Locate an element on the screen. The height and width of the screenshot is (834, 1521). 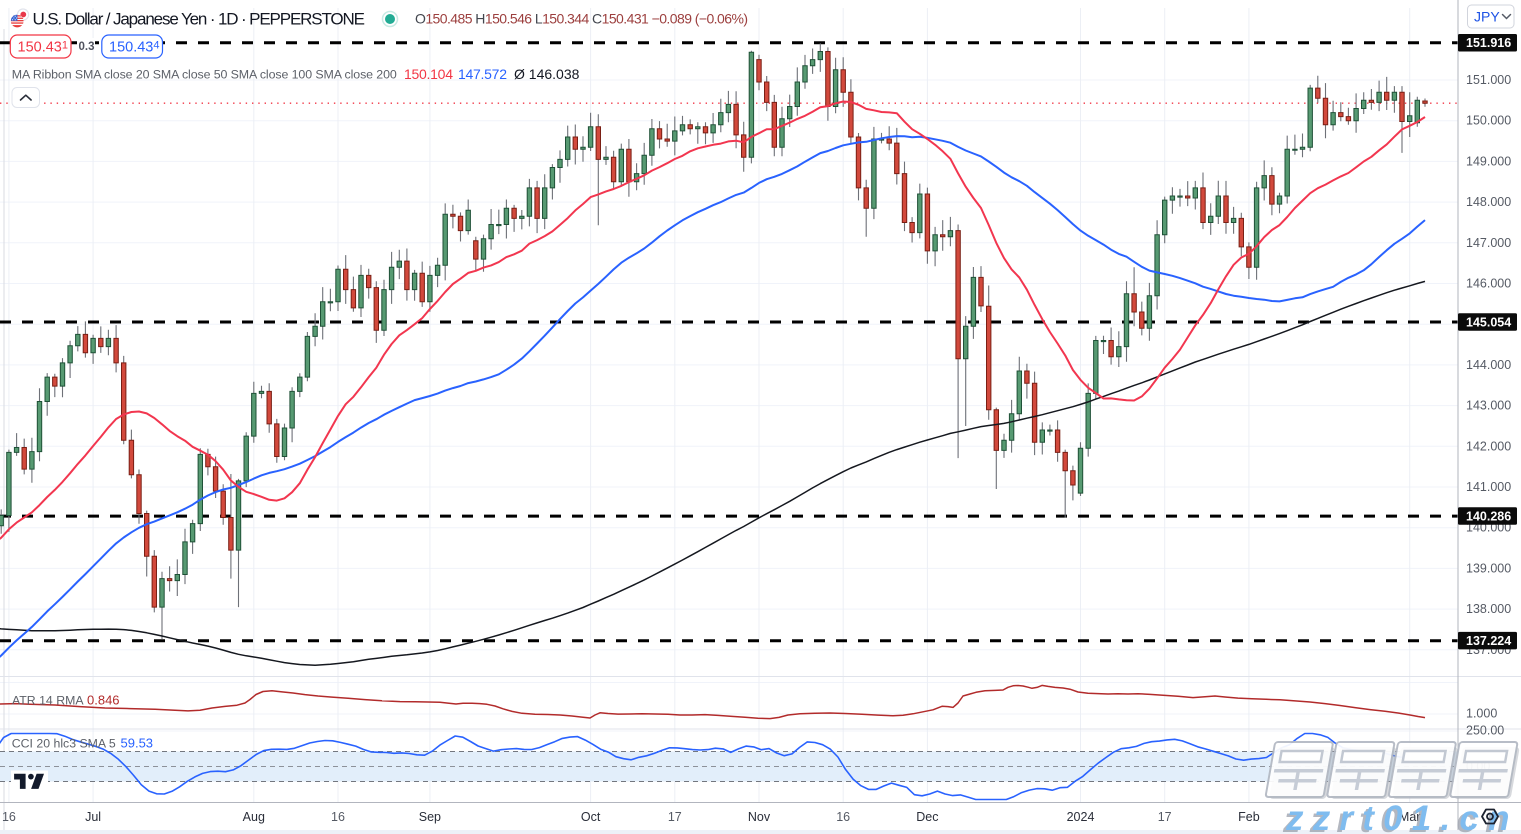
svg-text: 149.000 is located at coordinates (1488, 161).